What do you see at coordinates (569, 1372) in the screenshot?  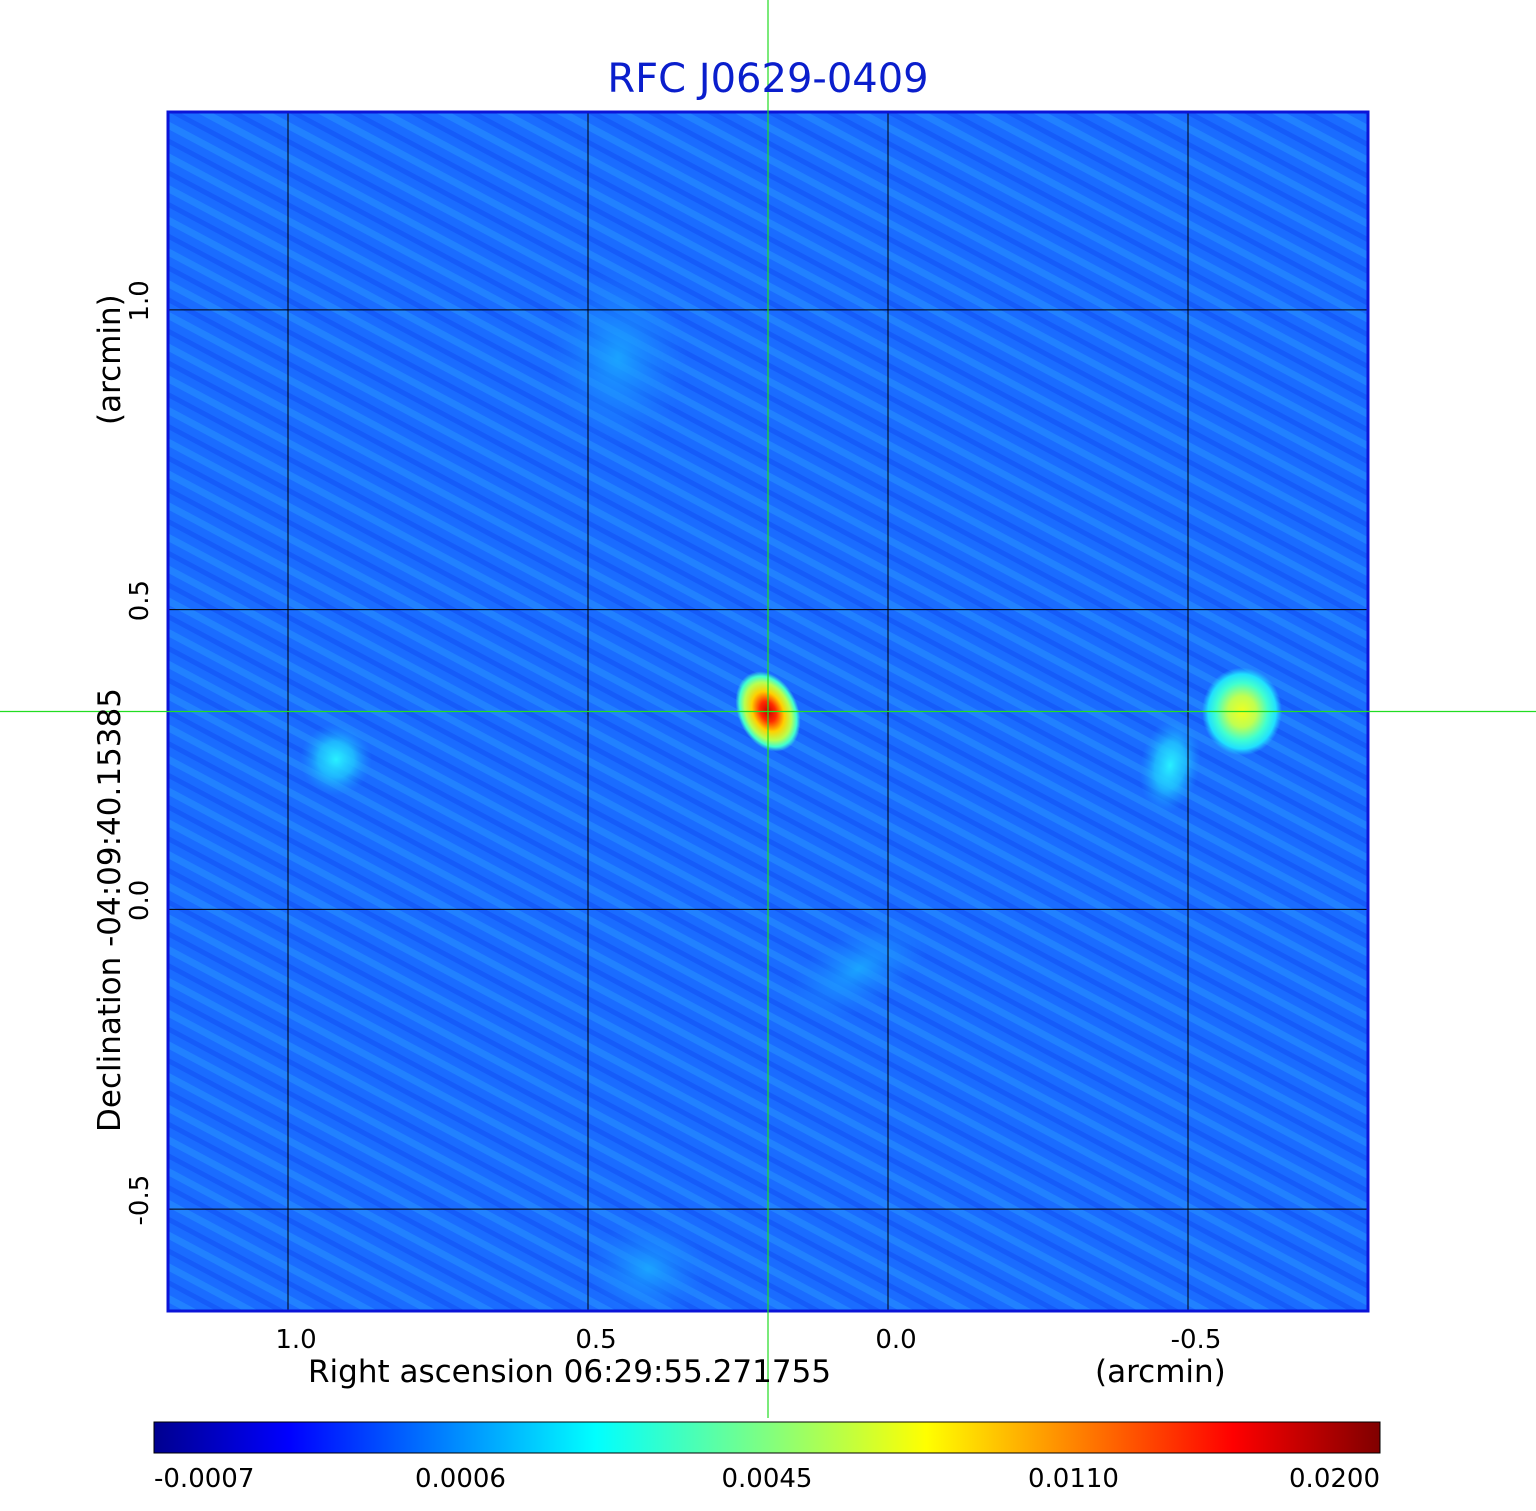 I see `x-axis-label: Right ascension 06:29:55.271755` at bounding box center [569, 1372].